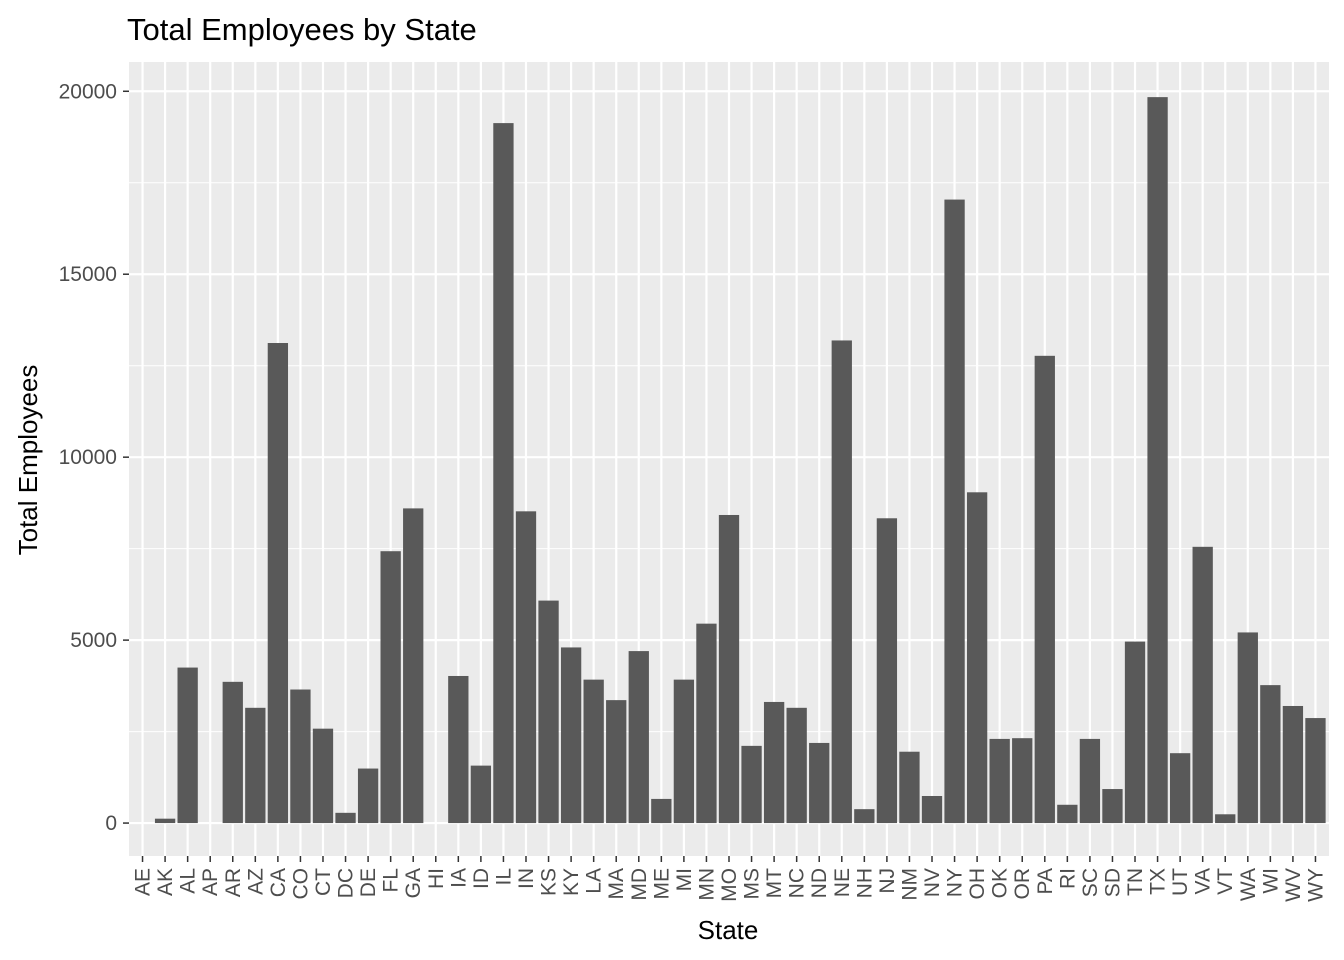 This screenshot has height=960, width=1344. I want to click on bar-id, so click(481, 794).